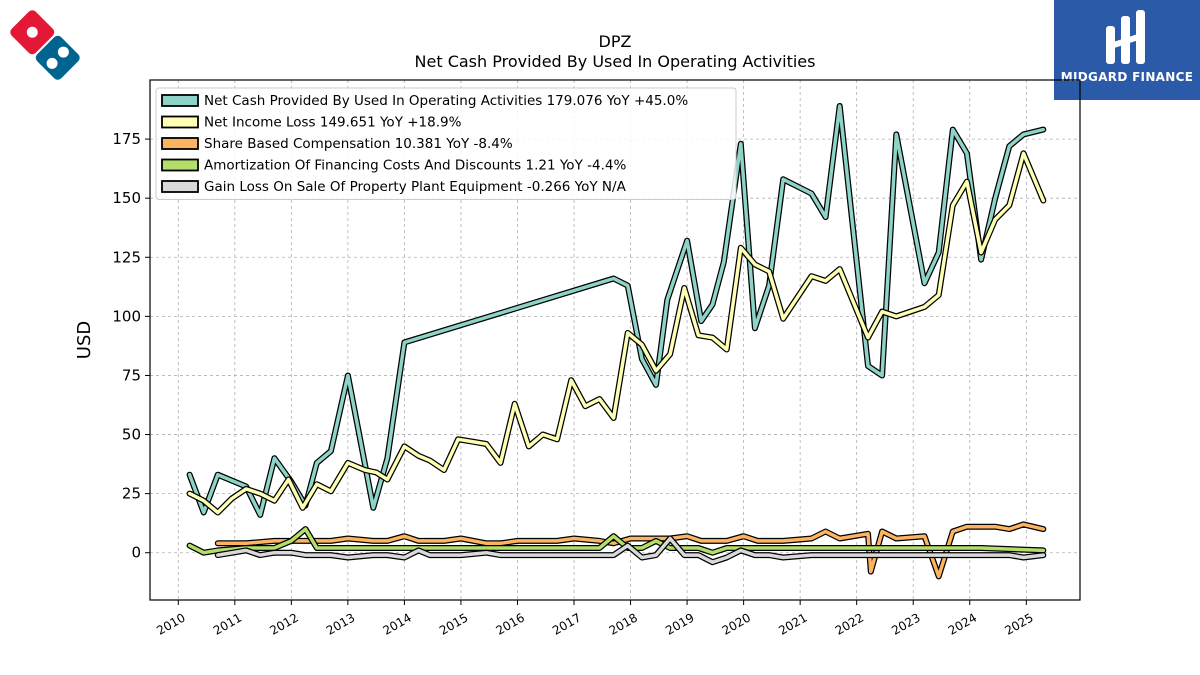  Describe the element at coordinates (283, 623) in the screenshot. I see `x-tick-label: 2012` at that location.